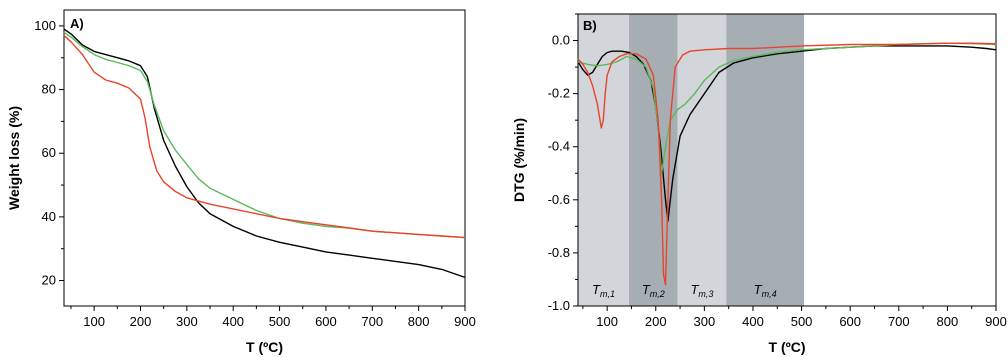 The height and width of the screenshot is (358, 1008). Describe the element at coordinates (77, 23) in the screenshot. I see `panel-a-label: A)` at that location.